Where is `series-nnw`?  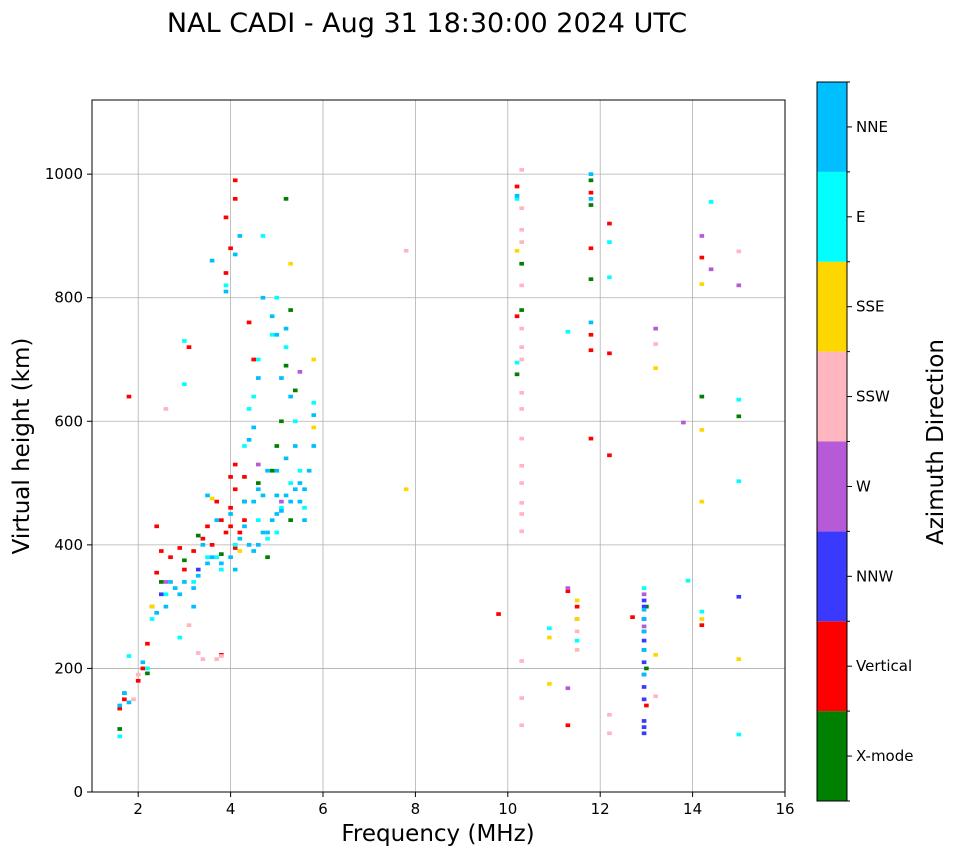
series-nnw is located at coordinates (432, 651).